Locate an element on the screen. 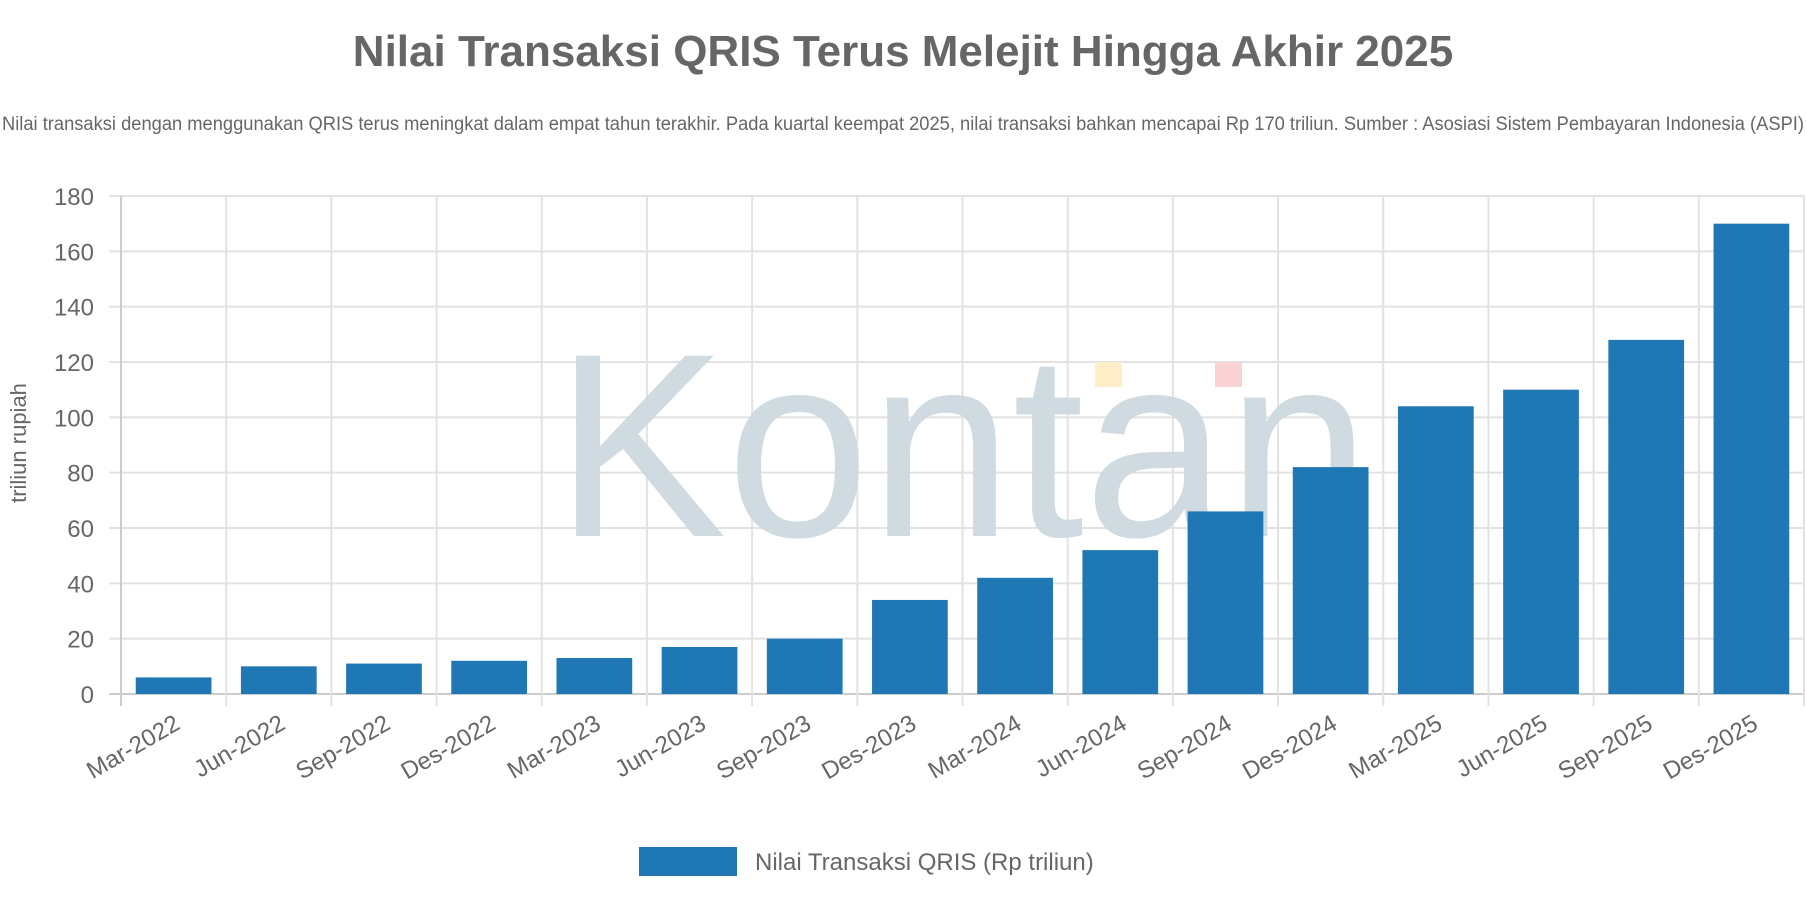 The image size is (1806, 908). bar-sep-2022 is located at coordinates (384, 678).